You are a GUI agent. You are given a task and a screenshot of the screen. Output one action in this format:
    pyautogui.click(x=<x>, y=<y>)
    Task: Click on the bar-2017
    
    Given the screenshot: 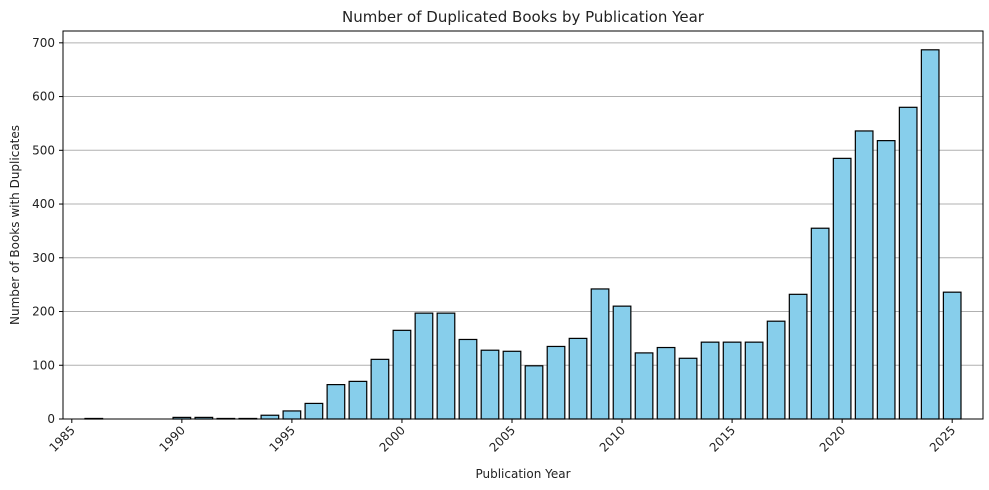 What is the action you would take?
    pyautogui.click(x=776, y=370)
    